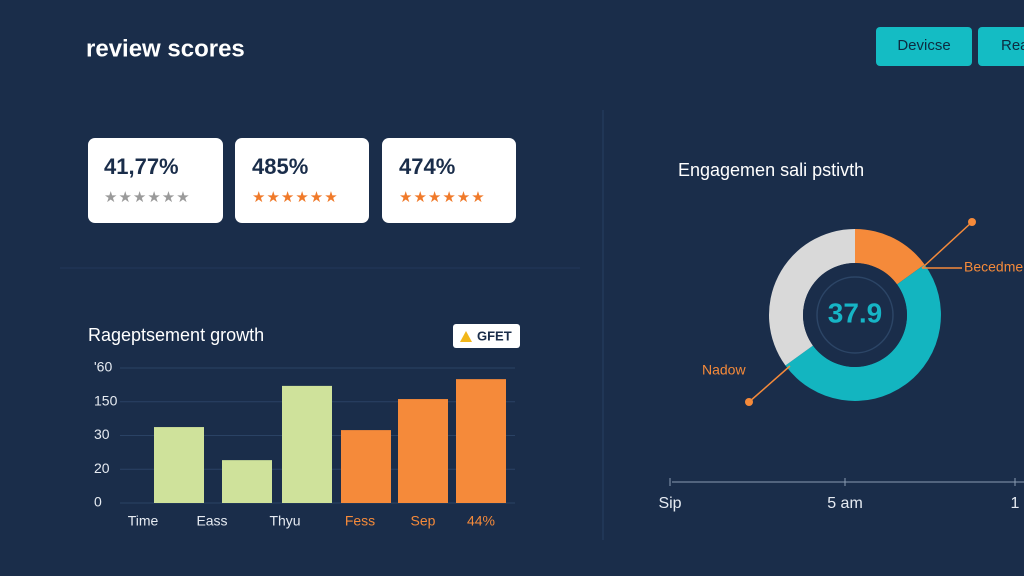 The width and height of the screenshot is (1024, 576). What do you see at coordinates (211, 521) in the screenshot?
I see `x-tick-label: Eass` at bounding box center [211, 521].